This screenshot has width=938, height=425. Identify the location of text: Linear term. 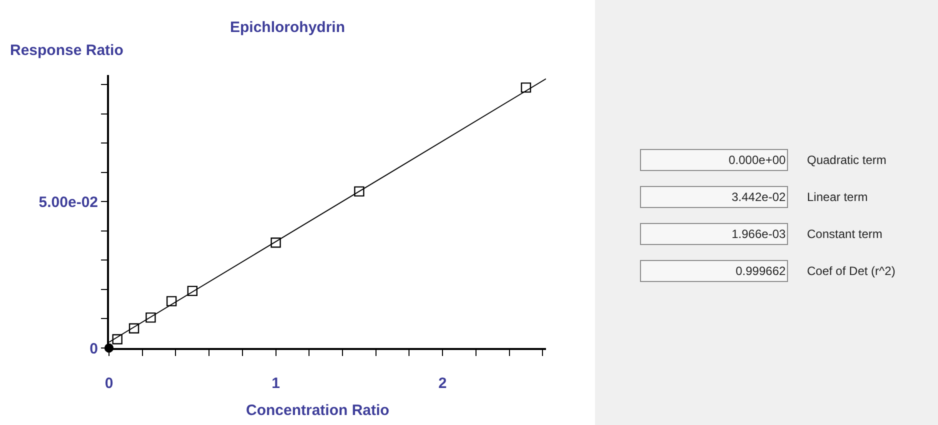
(837, 197).